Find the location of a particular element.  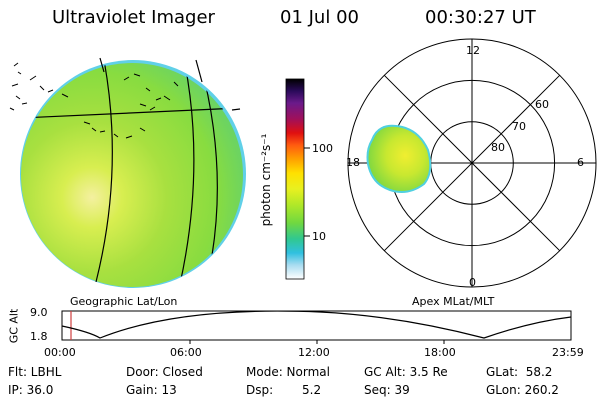

door-info: Door: Closed is located at coordinates (164, 372).